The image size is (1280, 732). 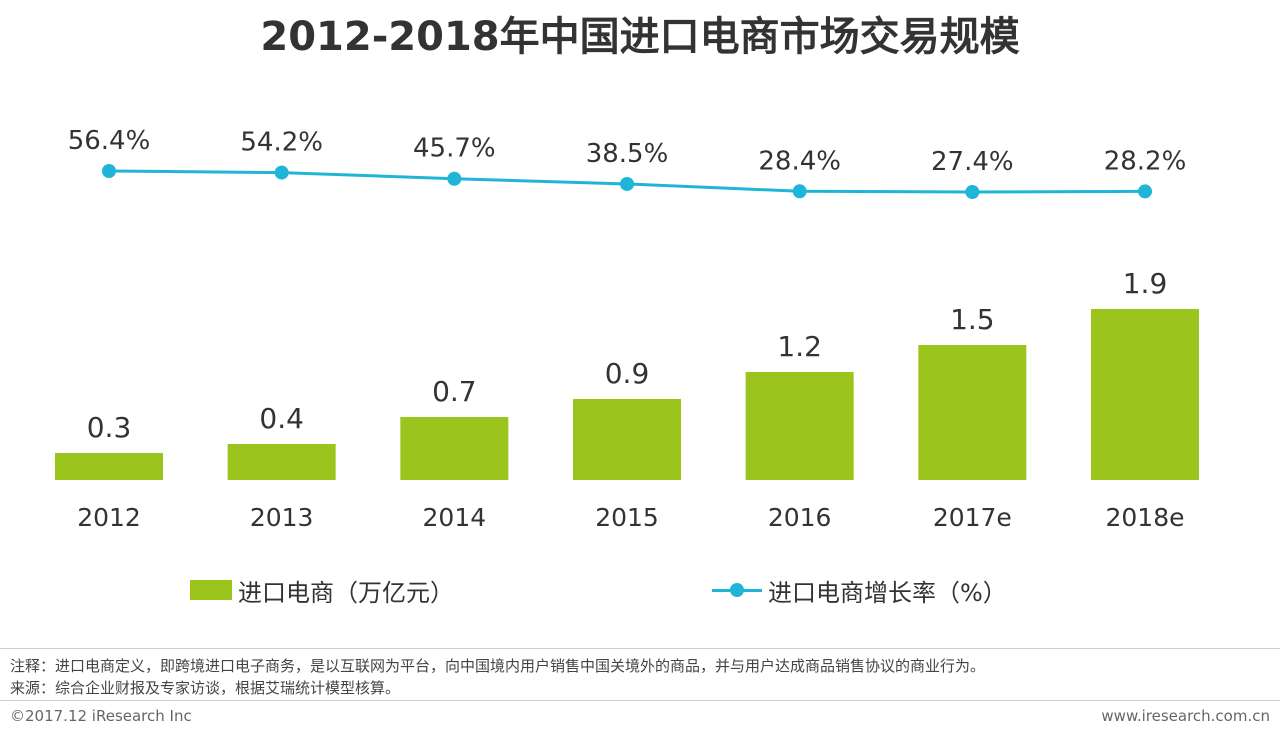 I want to click on growth-point-2013, so click(x=281, y=172).